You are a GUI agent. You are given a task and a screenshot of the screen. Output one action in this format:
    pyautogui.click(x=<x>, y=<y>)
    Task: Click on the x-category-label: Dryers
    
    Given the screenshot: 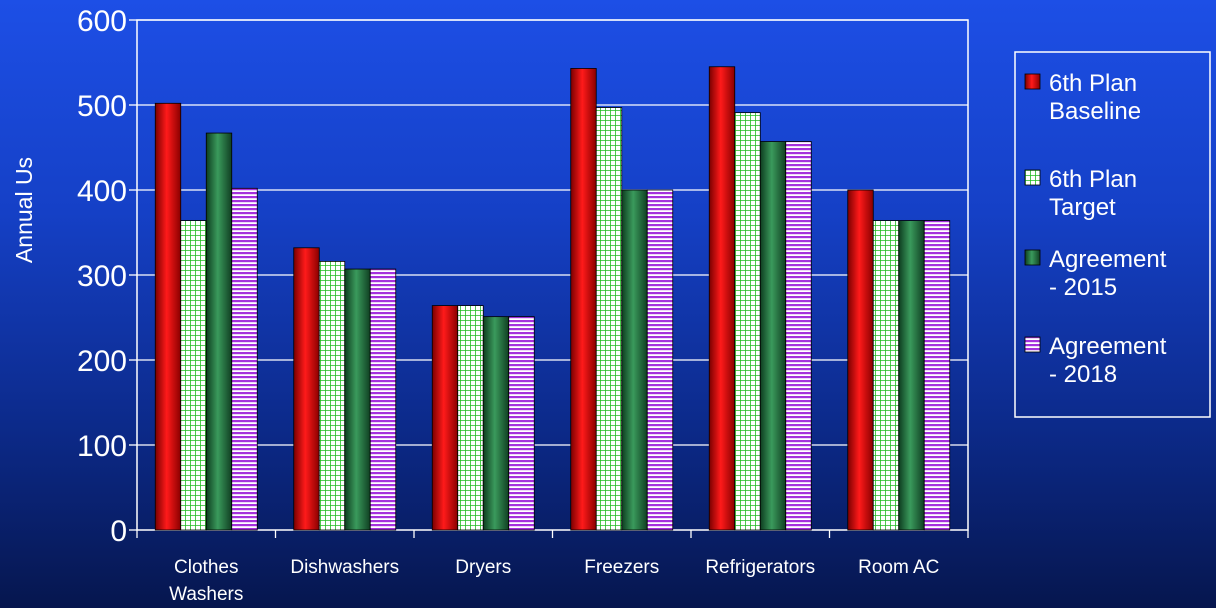 What is the action you would take?
    pyautogui.click(x=483, y=567)
    